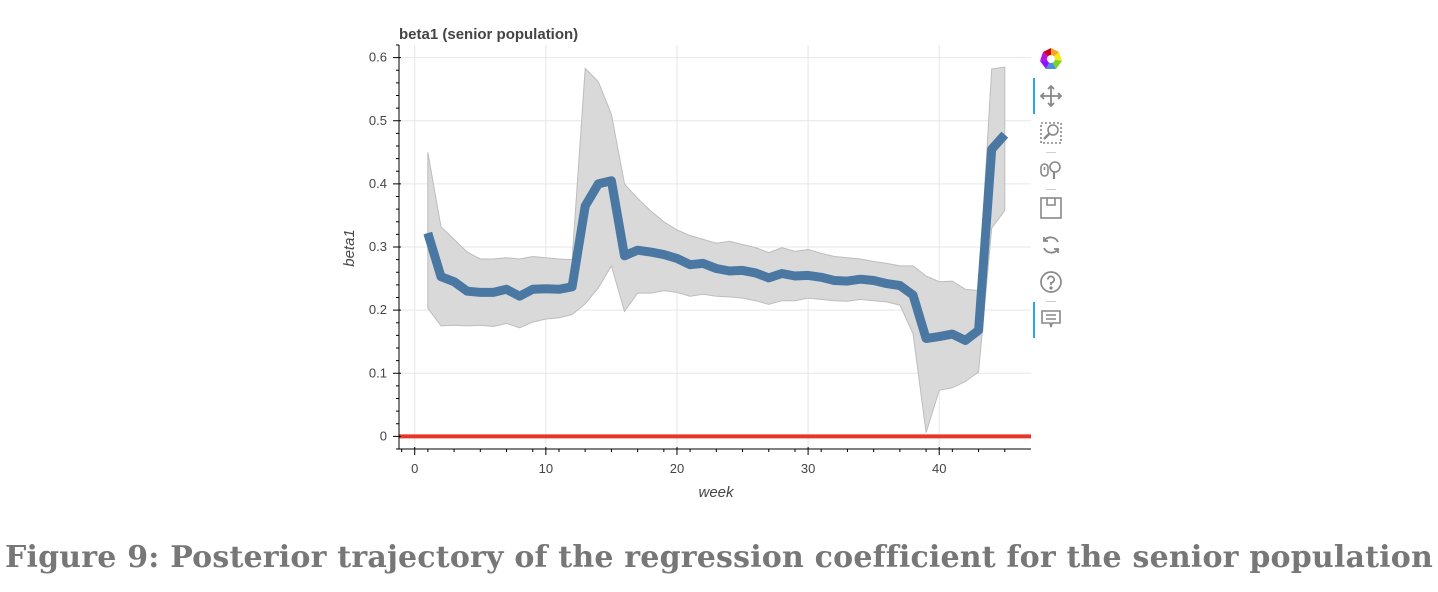 The image size is (1438, 592). Describe the element at coordinates (349, 248) in the screenshot. I see `y-axis-title: beta1` at that location.